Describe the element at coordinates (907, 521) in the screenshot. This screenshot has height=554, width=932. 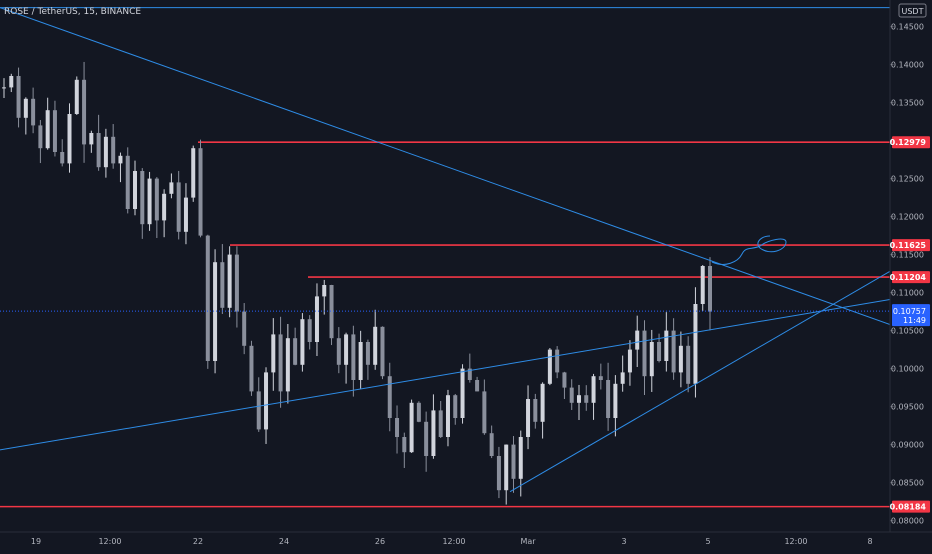
I see `price-tick-label: 0.08000` at that location.